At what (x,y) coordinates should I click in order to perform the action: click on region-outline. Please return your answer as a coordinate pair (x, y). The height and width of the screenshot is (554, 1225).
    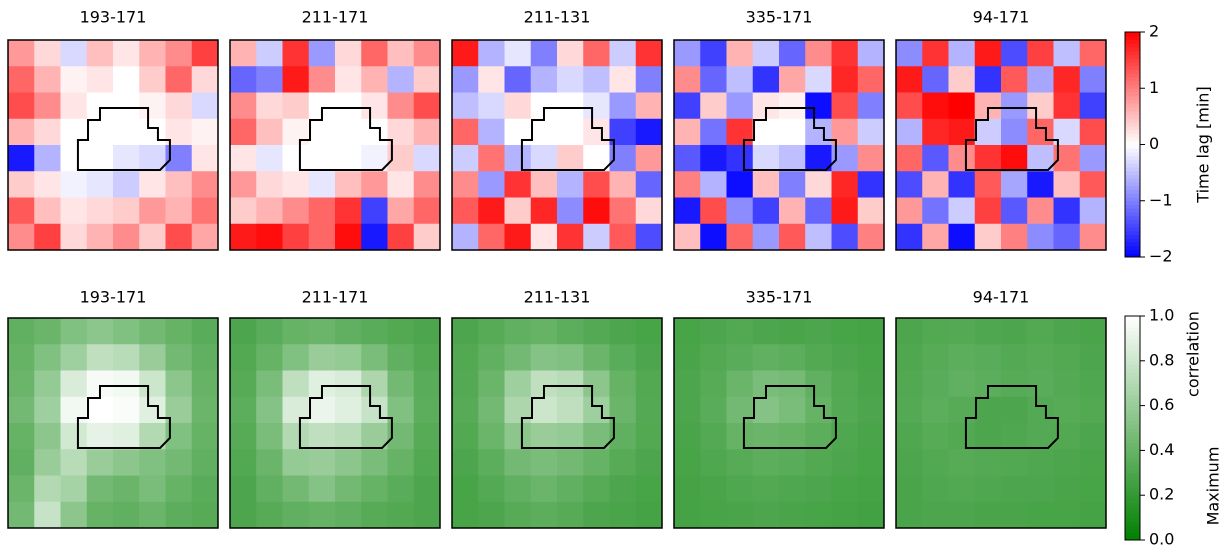
    Looking at the image, I should click on (567, 417).